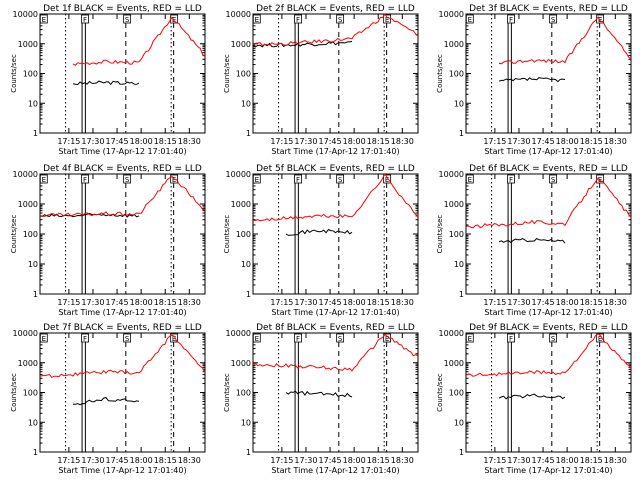 The height and width of the screenshot is (480, 640). Describe the element at coordinates (335, 9) in the screenshot. I see `panel-title: Det 2f BLACK = Events, RED = LLD` at that location.